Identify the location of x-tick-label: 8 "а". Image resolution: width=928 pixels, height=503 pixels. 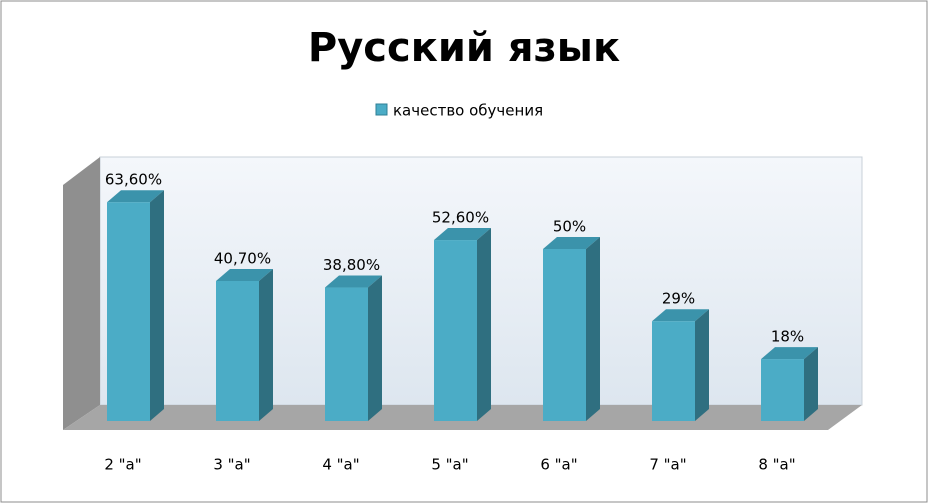
(776, 465).